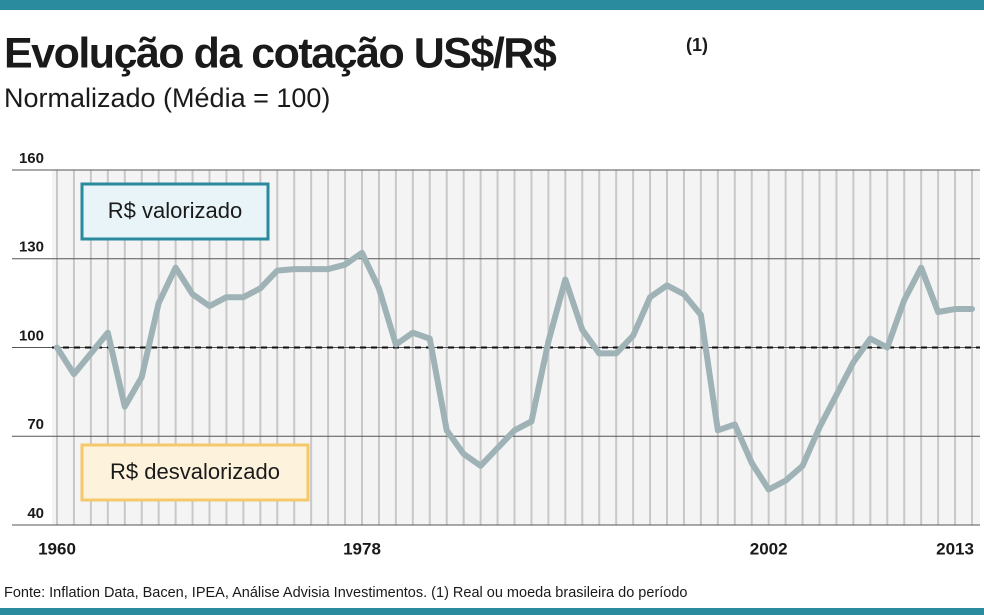 The width and height of the screenshot is (984, 615). What do you see at coordinates (769, 548) in the screenshot?
I see `x-tick-label: 2002` at bounding box center [769, 548].